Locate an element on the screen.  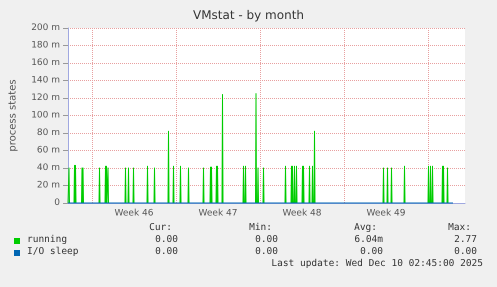
x-tick-label: Week 46 is located at coordinates (134, 213).